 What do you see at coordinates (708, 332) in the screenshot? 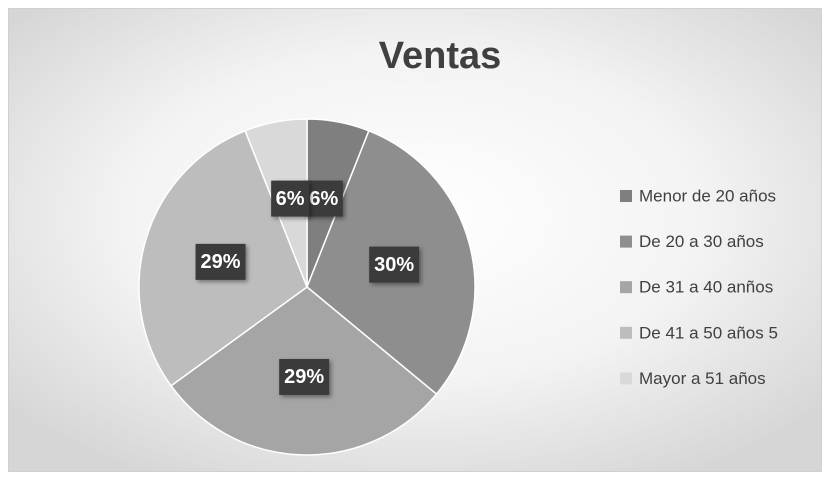
I see `legend-label: De 41 a 50 años 5` at bounding box center [708, 332].